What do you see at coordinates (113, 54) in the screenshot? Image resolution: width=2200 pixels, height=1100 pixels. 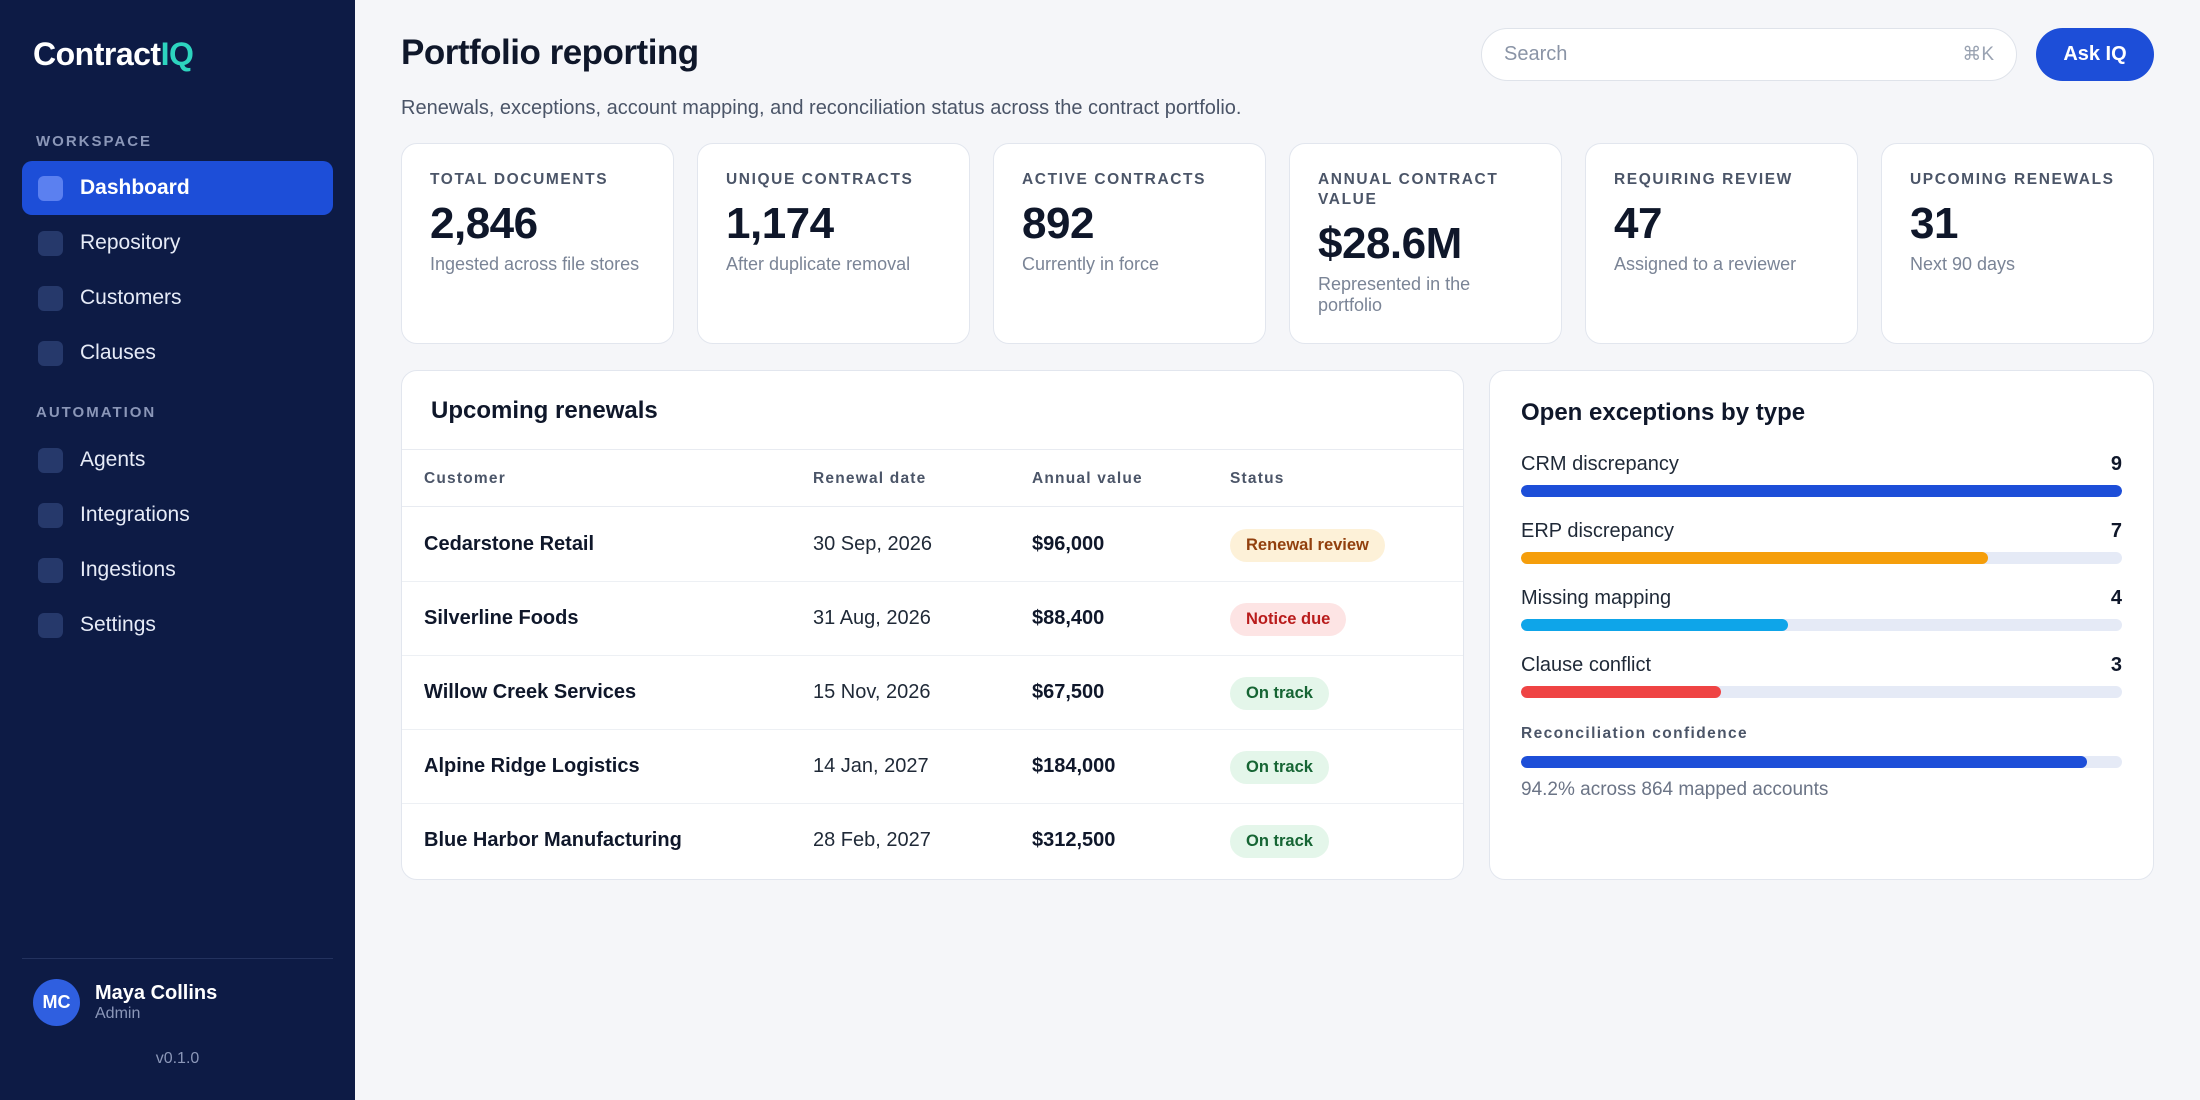 I see `app-logo: ContractIQ` at bounding box center [113, 54].